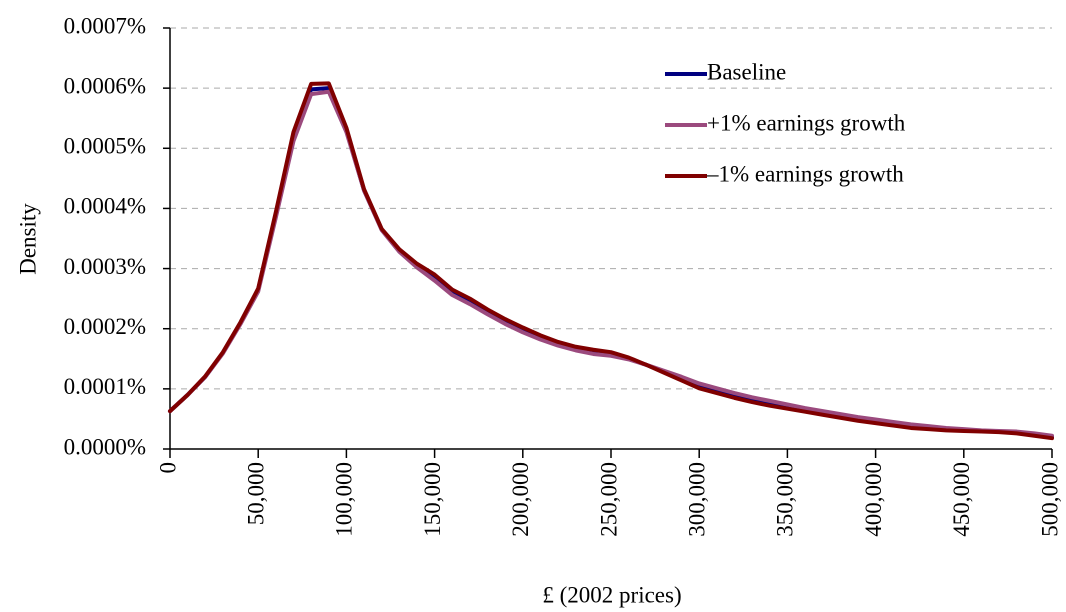 The height and width of the screenshot is (612, 1066). Describe the element at coordinates (105, 386) in the screenshot. I see `y-tick-label: 0.0001%` at that location.